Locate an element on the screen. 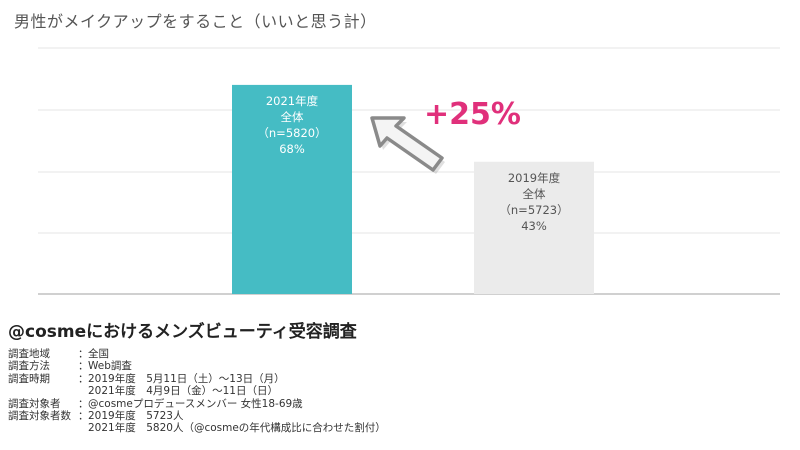 Image resolution: width=800 pixels, height=450 pixels. survey-detail-row: 調査対象者 ： @cosmeプロデュースメンバー 女性18-69歳 is located at coordinates (197, 404).